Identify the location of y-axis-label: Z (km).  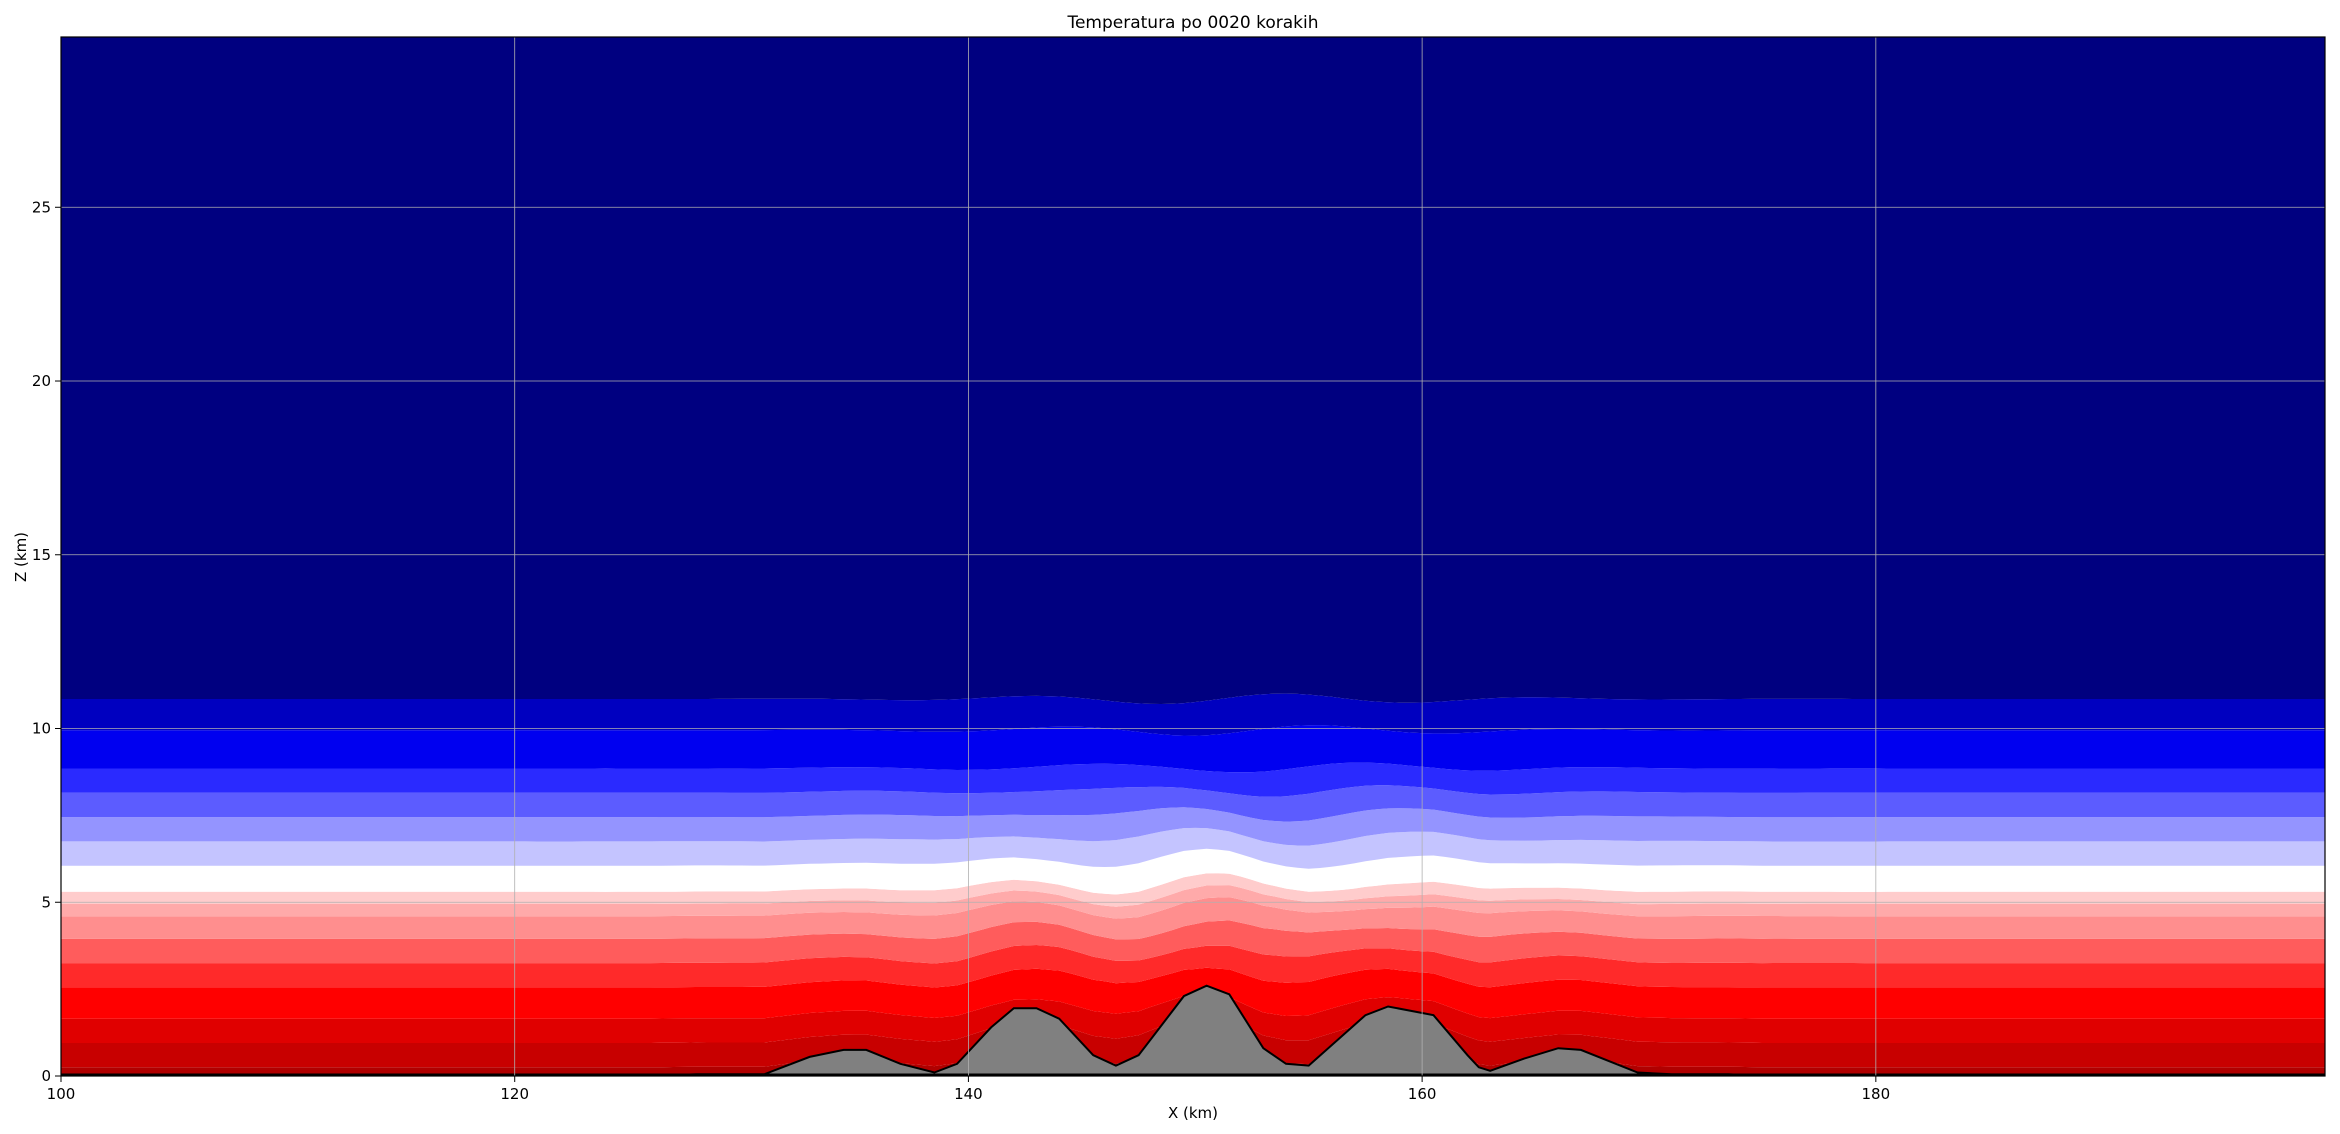
(21, 557).